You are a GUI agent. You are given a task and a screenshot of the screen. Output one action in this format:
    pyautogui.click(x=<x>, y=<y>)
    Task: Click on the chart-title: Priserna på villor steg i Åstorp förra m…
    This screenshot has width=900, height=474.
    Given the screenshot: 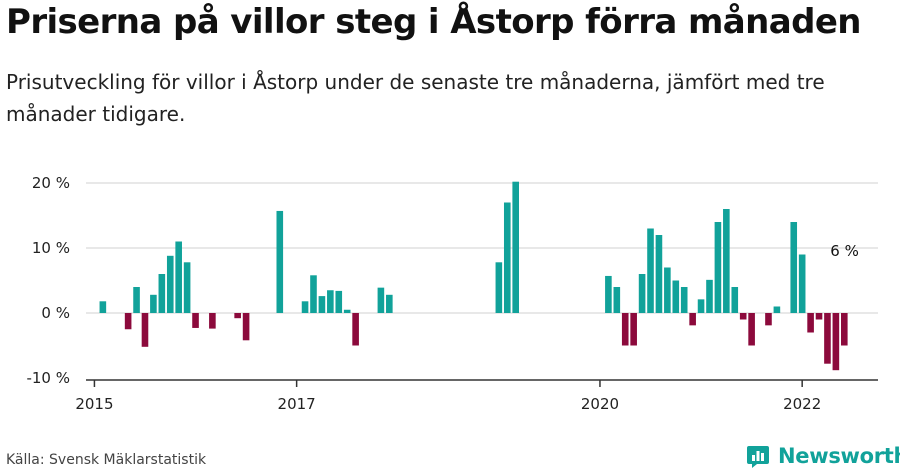 What is the action you would take?
    pyautogui.click(x=434, y=22)
    